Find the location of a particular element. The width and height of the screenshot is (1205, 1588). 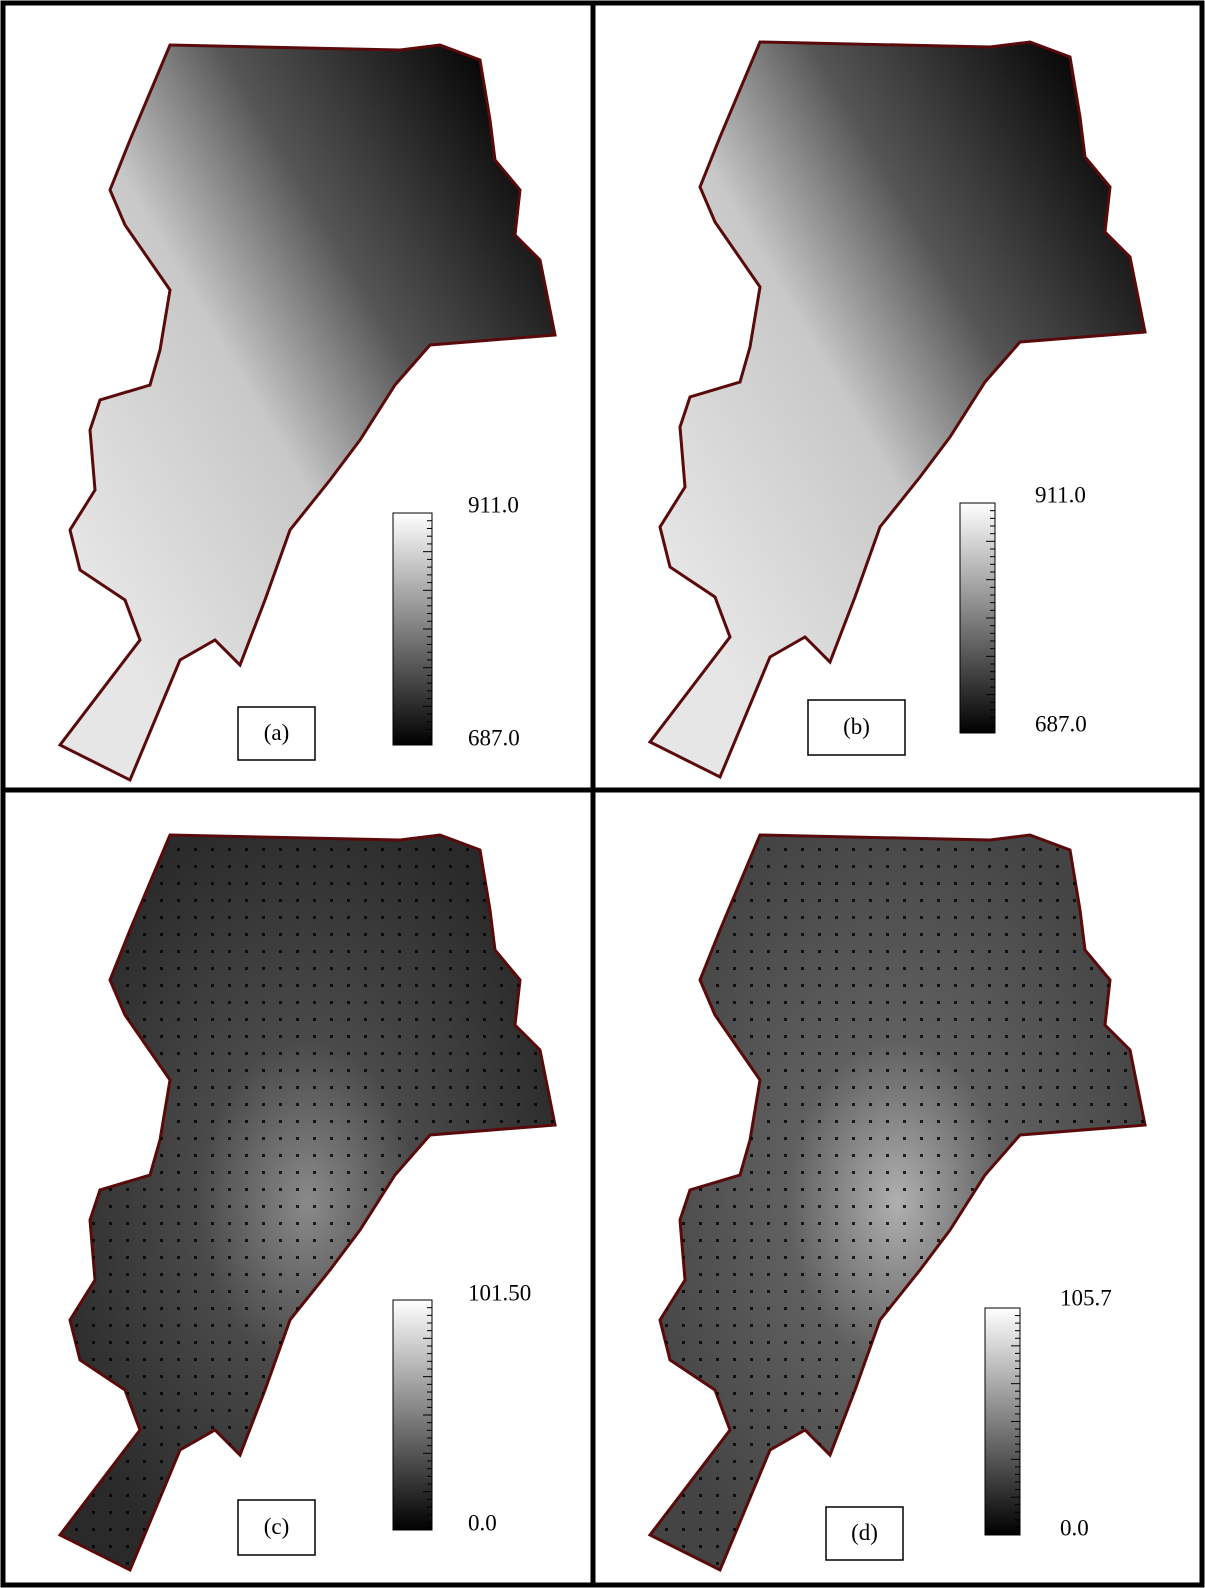

legend-max: 105.7 is located at coordinates (1086, 1297).